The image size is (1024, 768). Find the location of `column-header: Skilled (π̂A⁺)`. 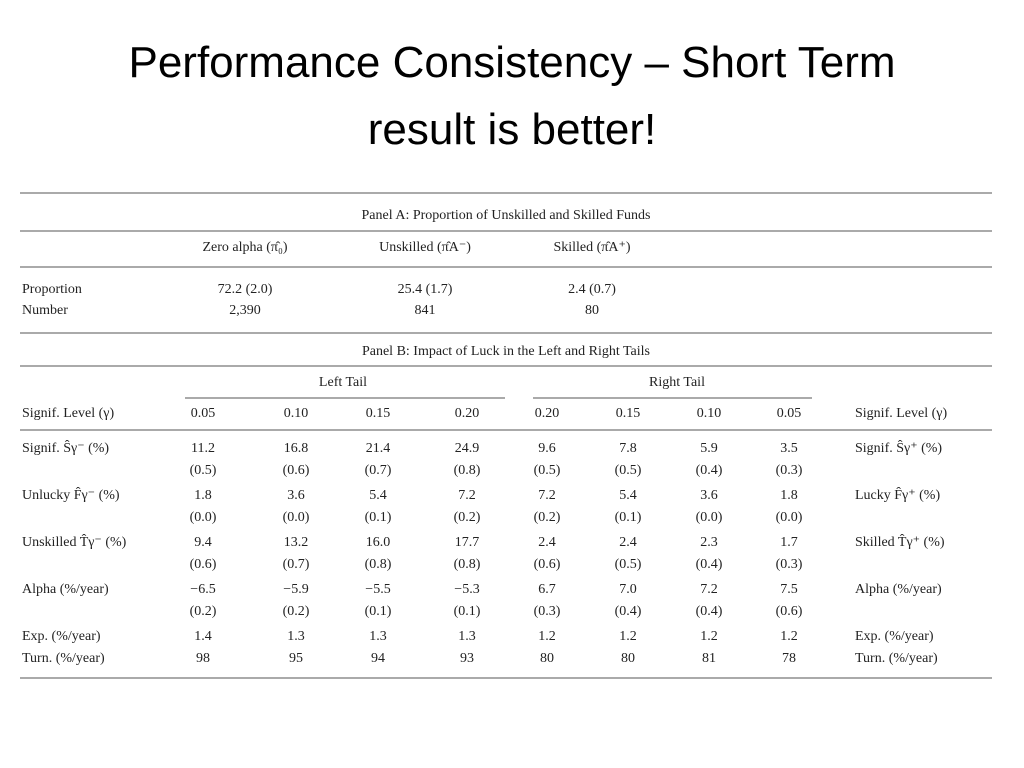

column-header: Skilled (π̂A⁺) is located at coordinates (591, 247).